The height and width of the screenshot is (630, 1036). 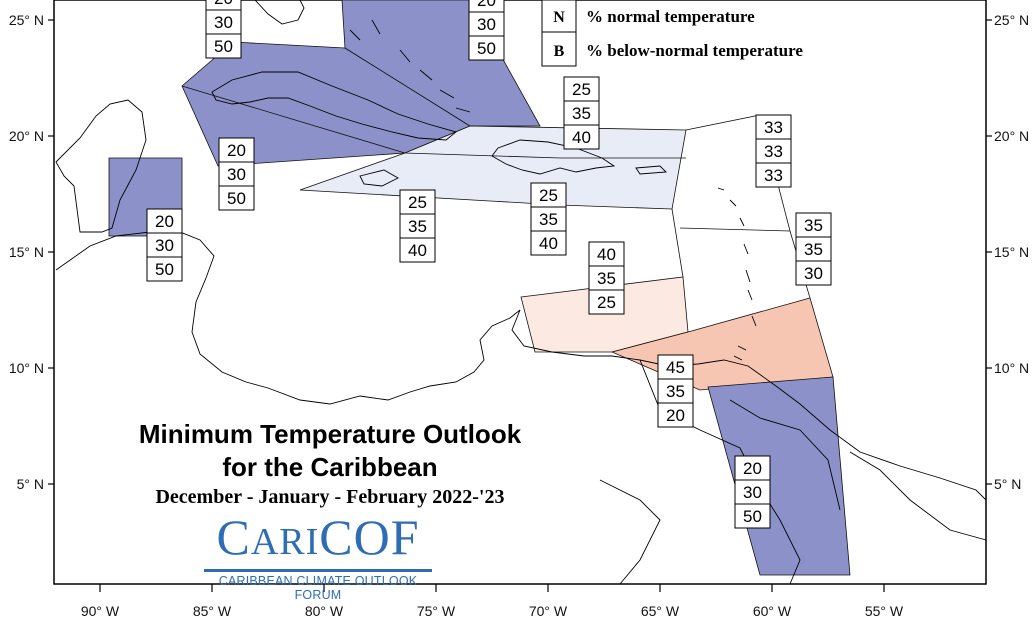 I want to click on season-label: December - January - February 2022-'23, so click(x=330, y=497).